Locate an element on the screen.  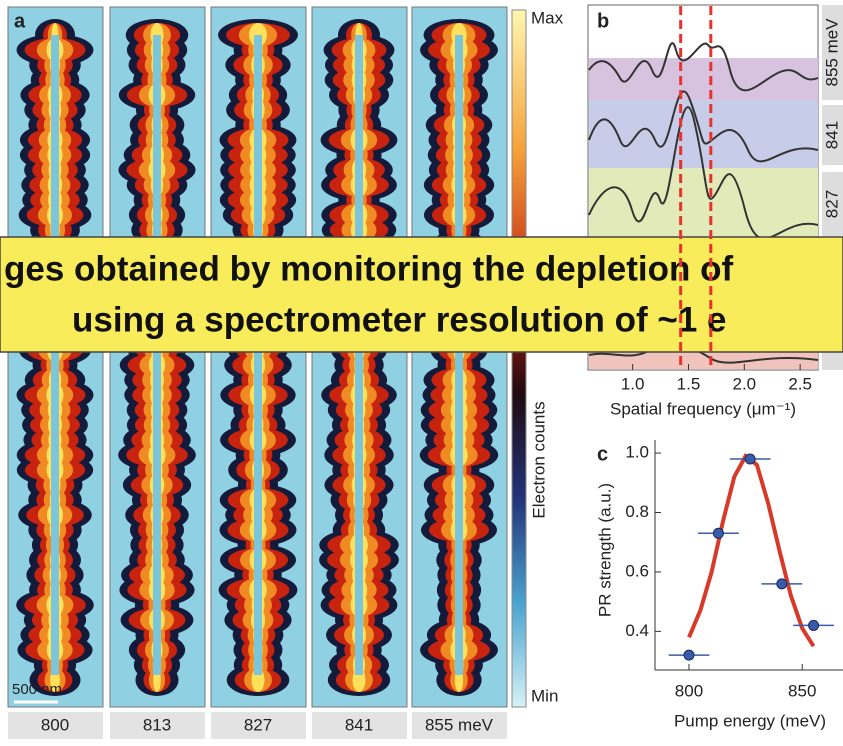
x-axis-label: Pump energy (meV) is located at coordinates (750, 720).